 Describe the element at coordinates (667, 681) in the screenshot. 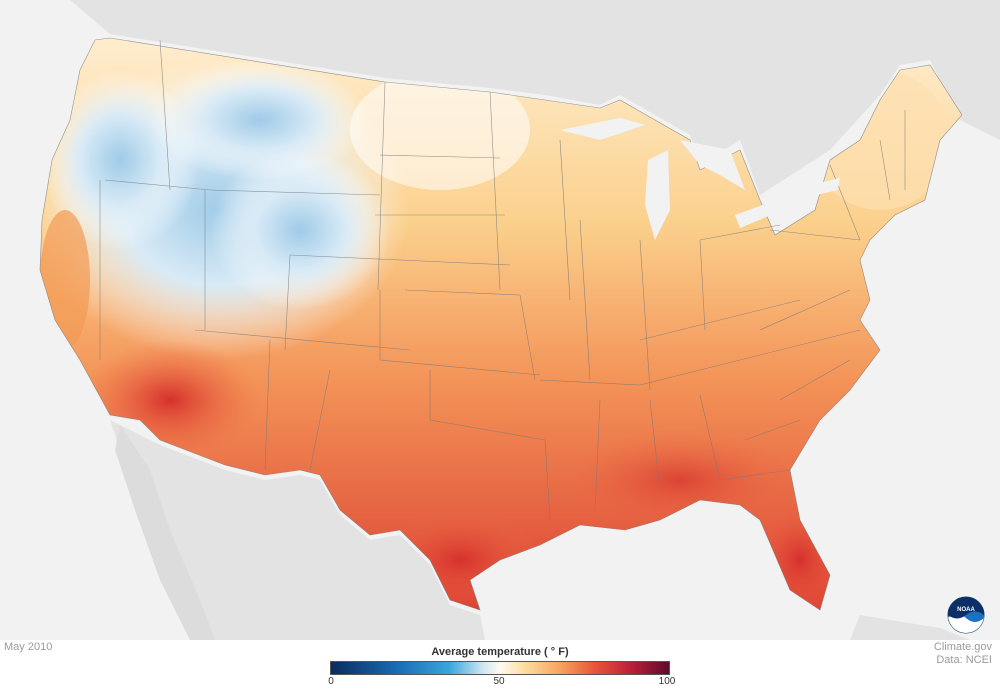

I see `legend-tick-max: 100` at that location.